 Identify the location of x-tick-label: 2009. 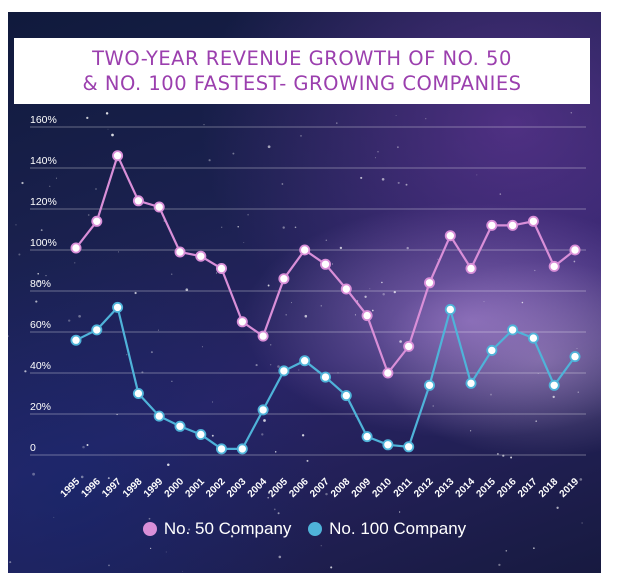
(362, 488).